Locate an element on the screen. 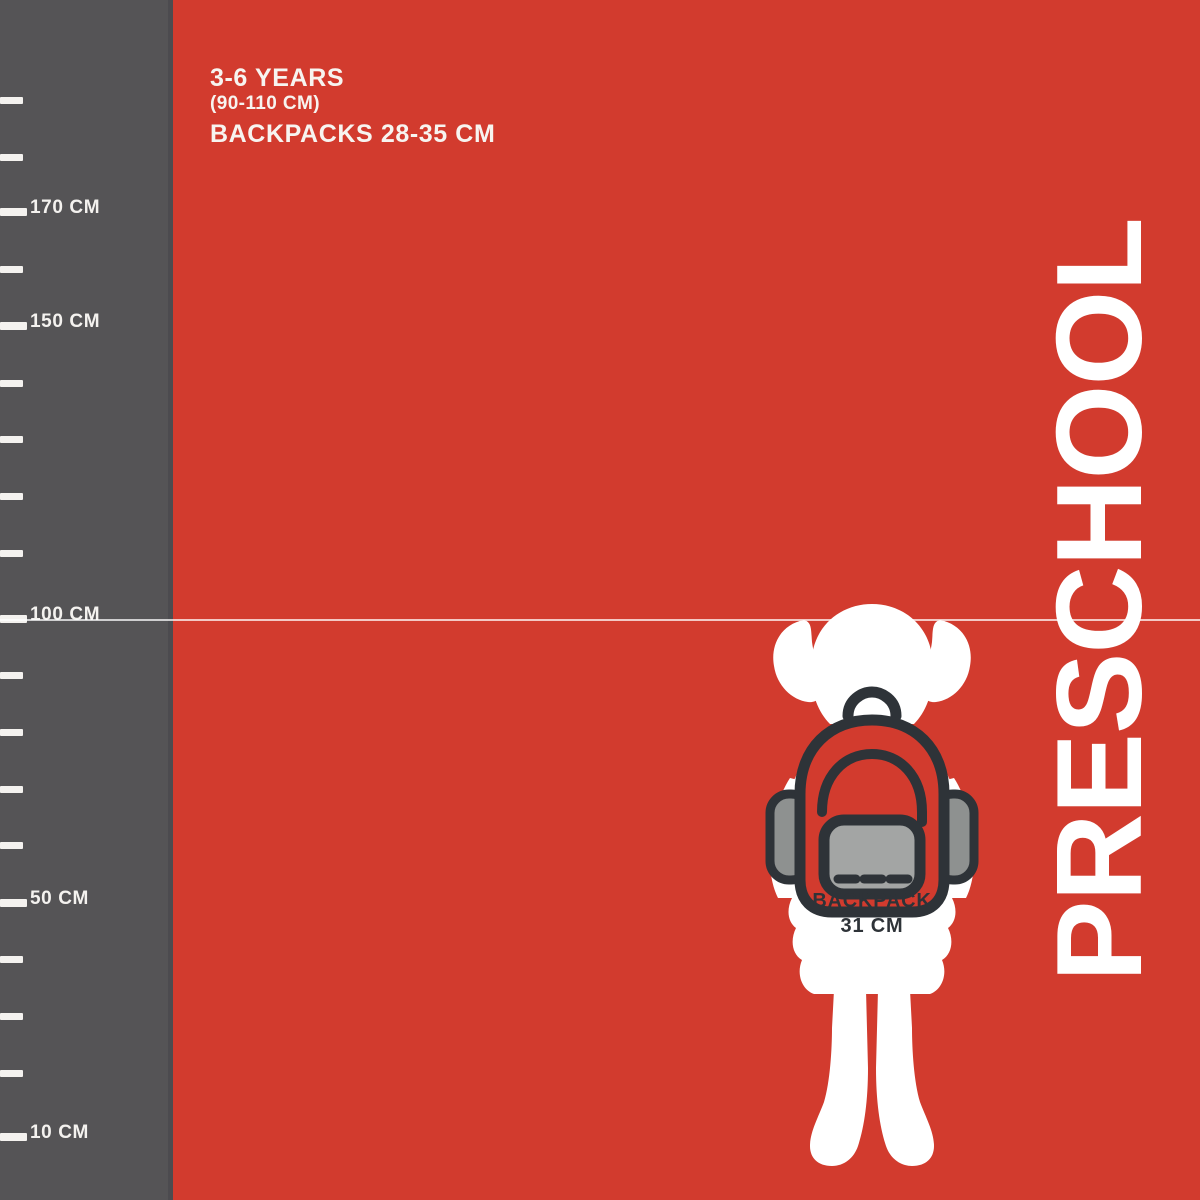 The width and height of the screenshot is (1200, 1200). ruler-tick-label-100: 100 CM is located at coordinates (65, 614).